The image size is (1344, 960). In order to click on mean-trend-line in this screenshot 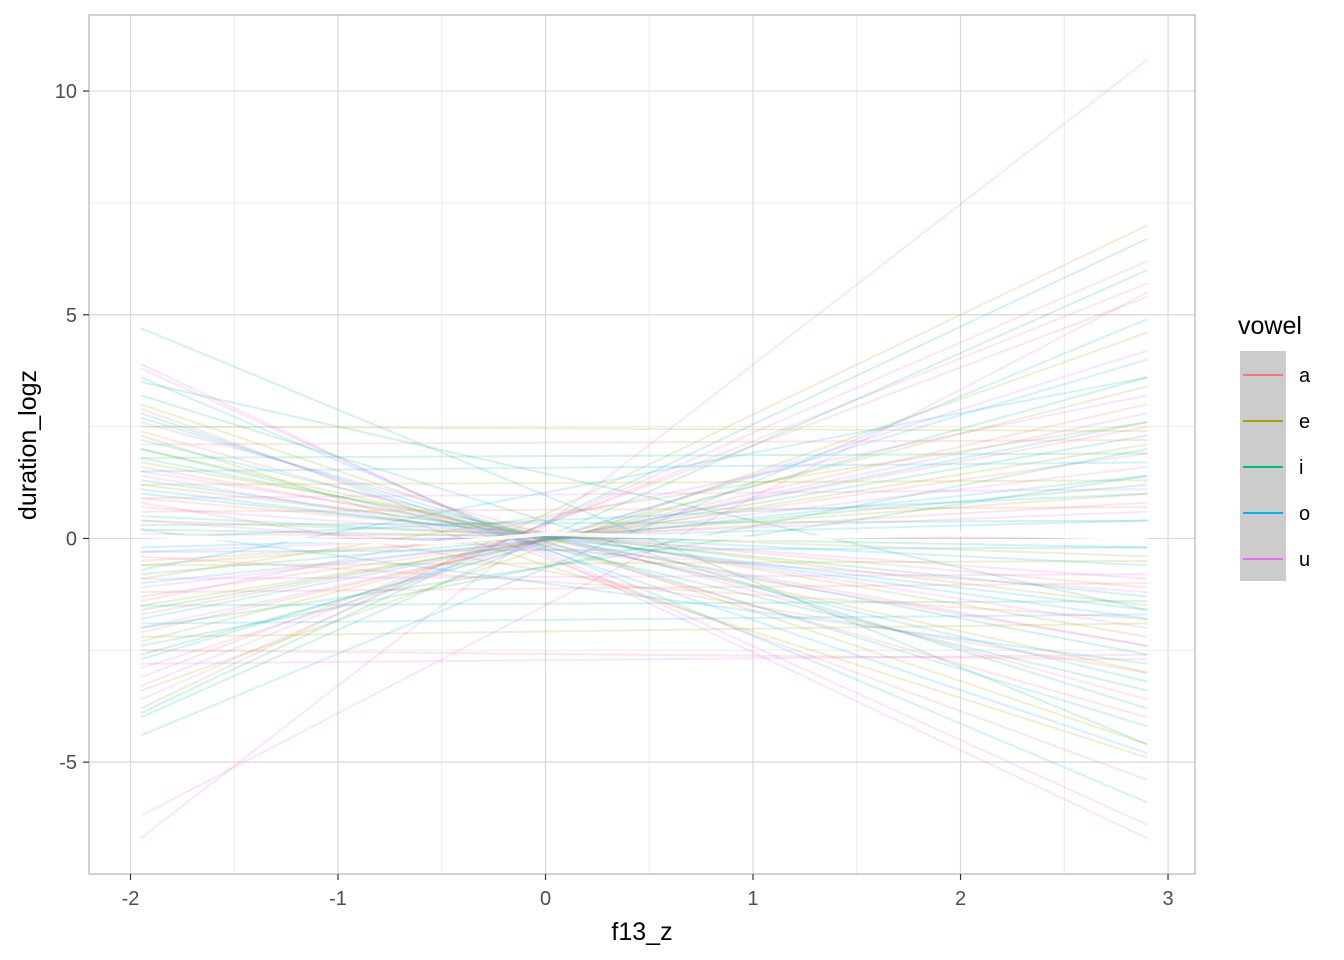, I will do `click(644, 538)`.